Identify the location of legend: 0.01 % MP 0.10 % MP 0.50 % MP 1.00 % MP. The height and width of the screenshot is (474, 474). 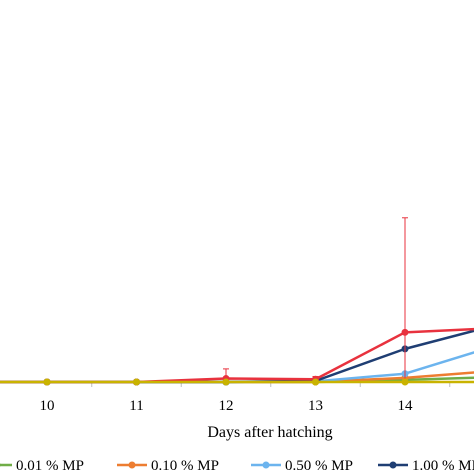
(237, 466).